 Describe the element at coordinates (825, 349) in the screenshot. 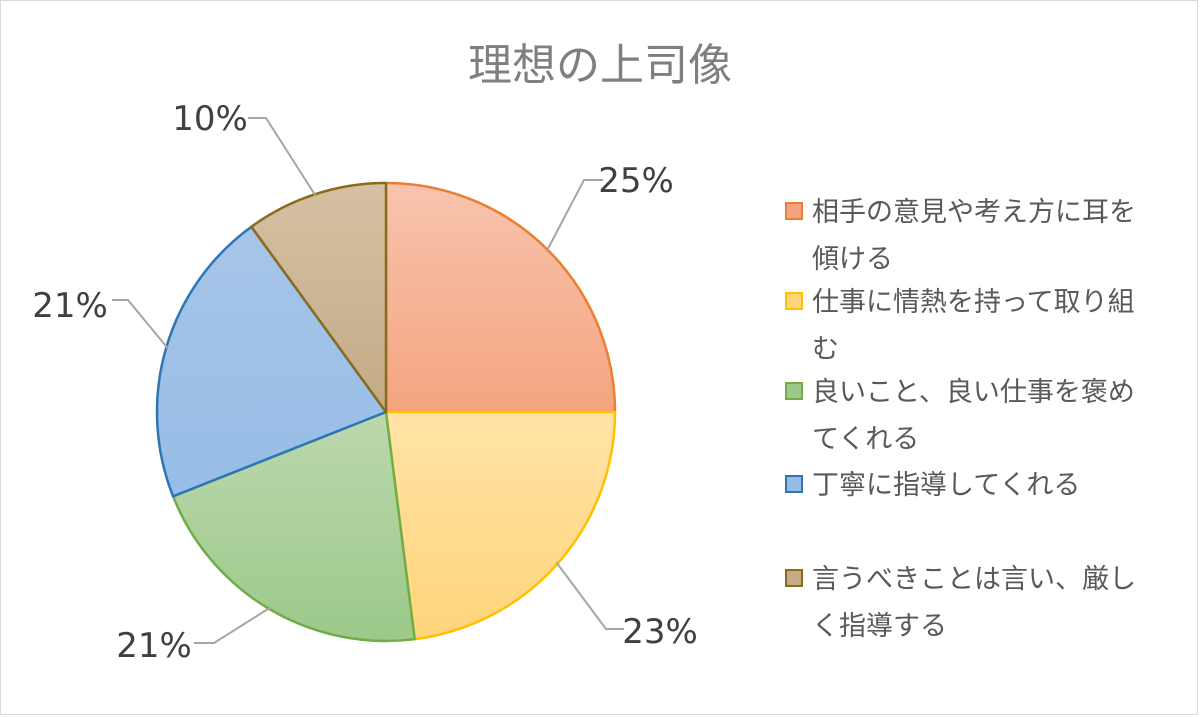

I see `legend-label-2-line-2: む` at that location.